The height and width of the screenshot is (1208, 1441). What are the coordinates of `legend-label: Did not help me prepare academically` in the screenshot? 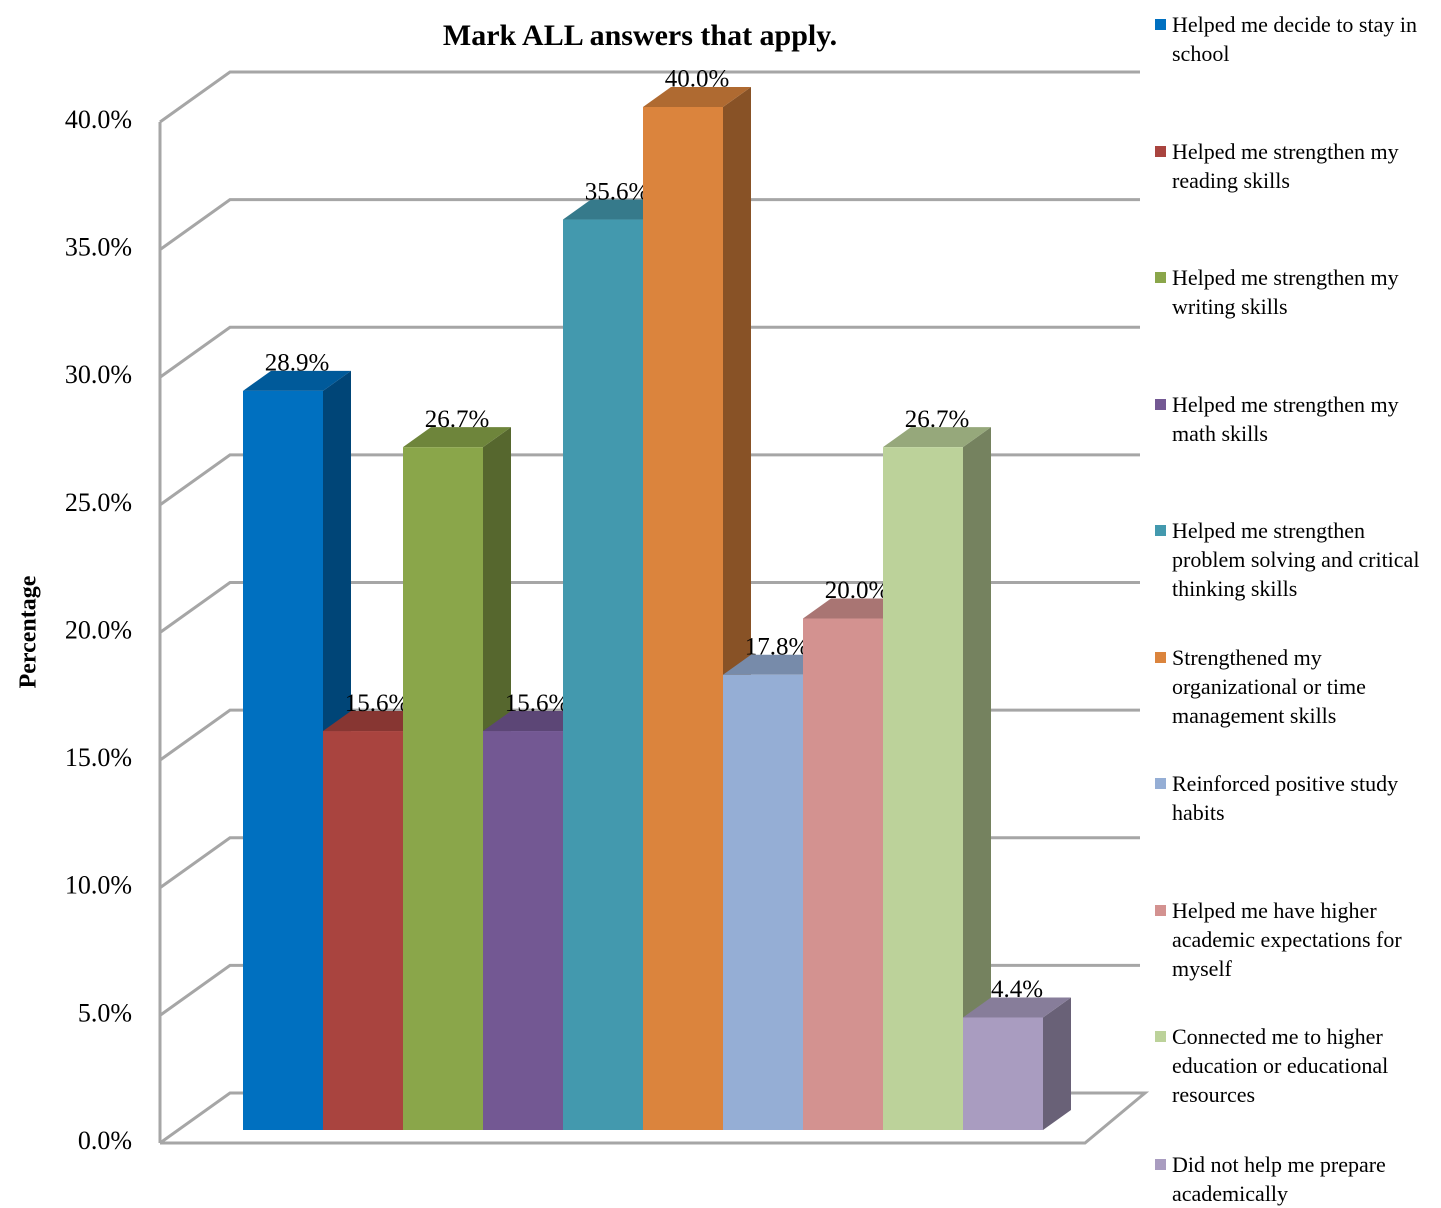 It's located at (1279, 1179).